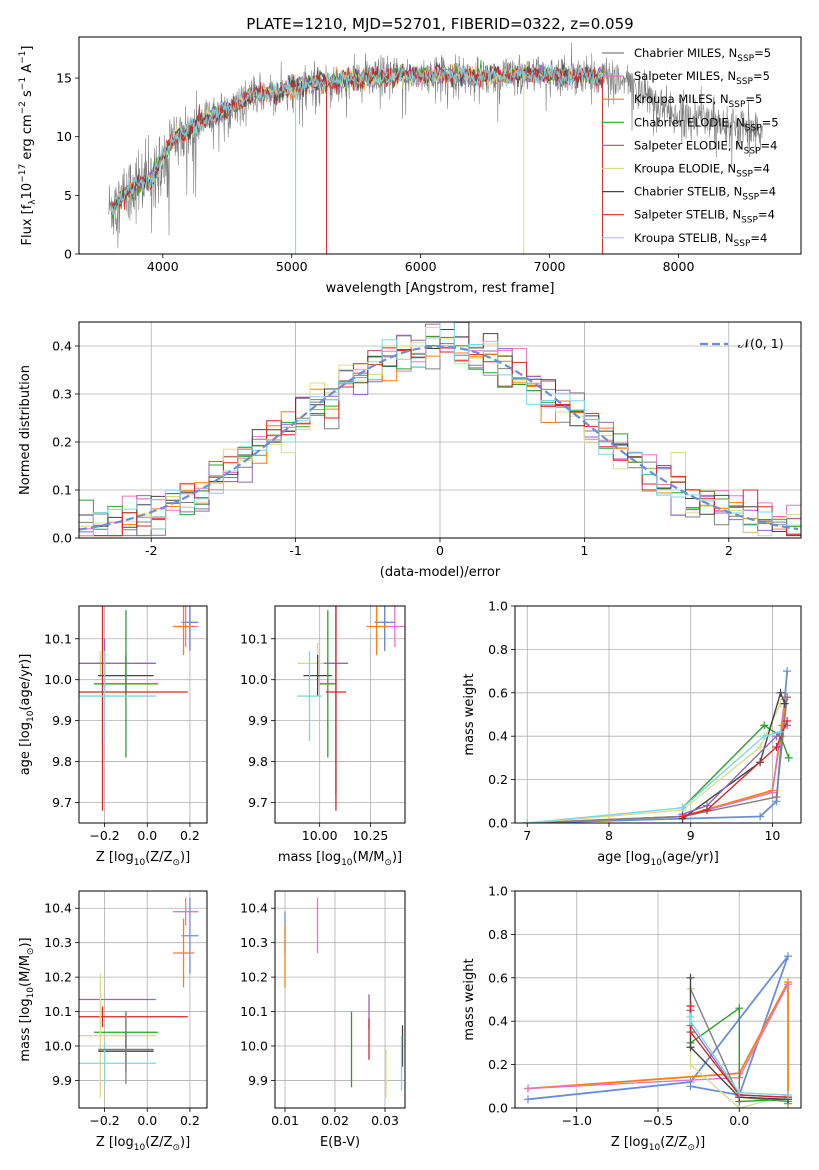  I want to click on plot-area-spectrum, so click(435, 148).